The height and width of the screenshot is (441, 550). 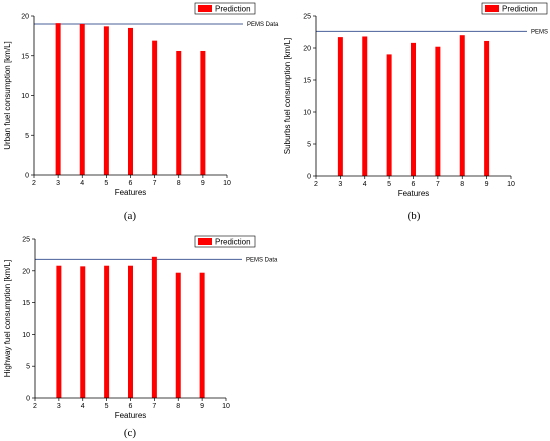 I want to click on panel-caption: (b), so click(x=414, y=216).